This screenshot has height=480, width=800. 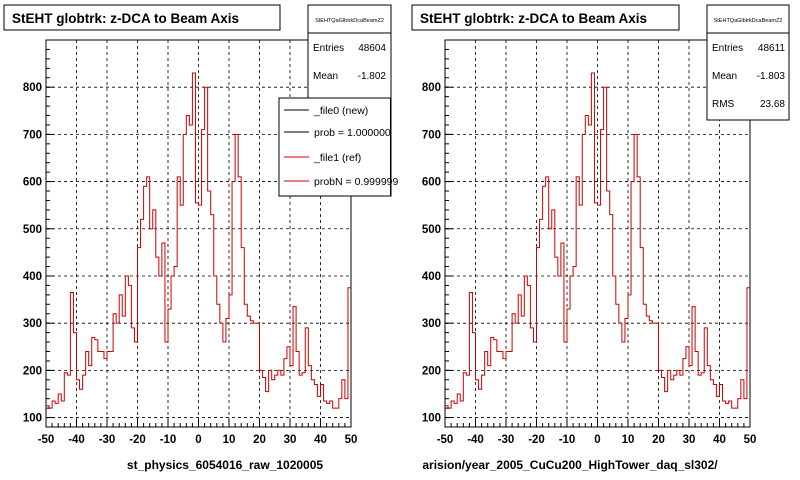 What do you see at coordinates (628, 440) in the screenshot?
I see `right-x-tick-label-10: 10` at bounding box center [628, 440].